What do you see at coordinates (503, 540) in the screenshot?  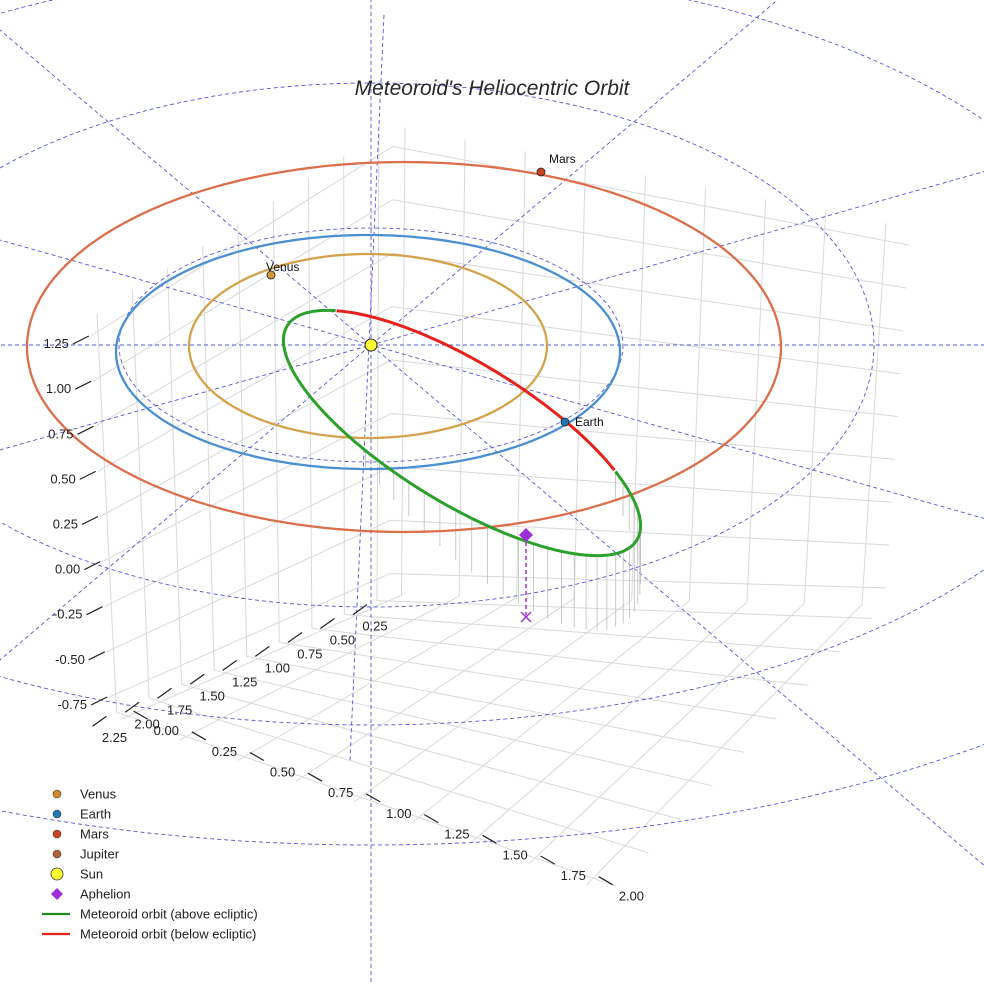 I see `orbit-drop-lines` at bounding box center [503, 540].